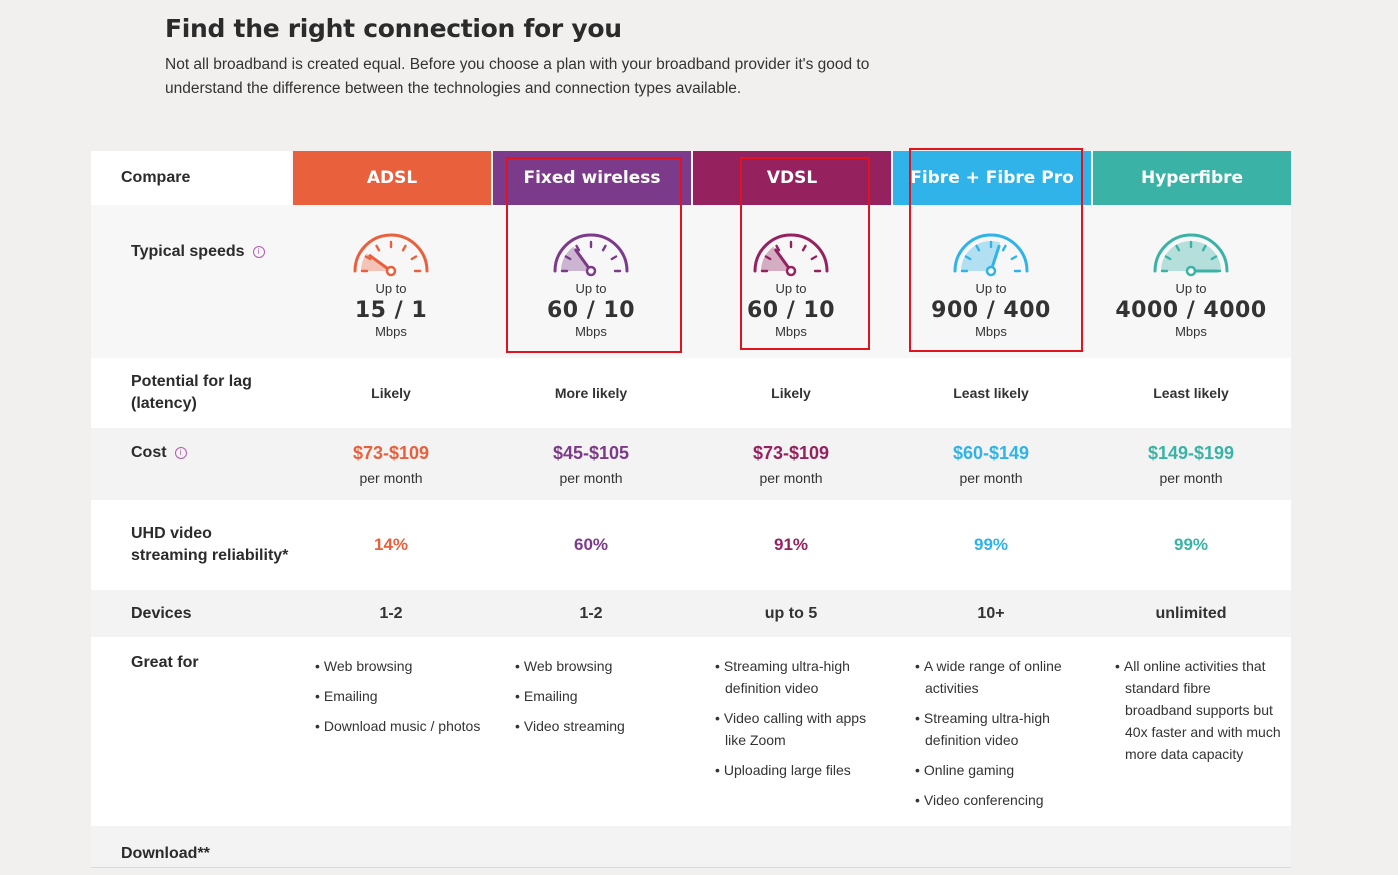 The image size is (1398, 875). I want to click on highlight-box-vdsl, so click(805, 253).